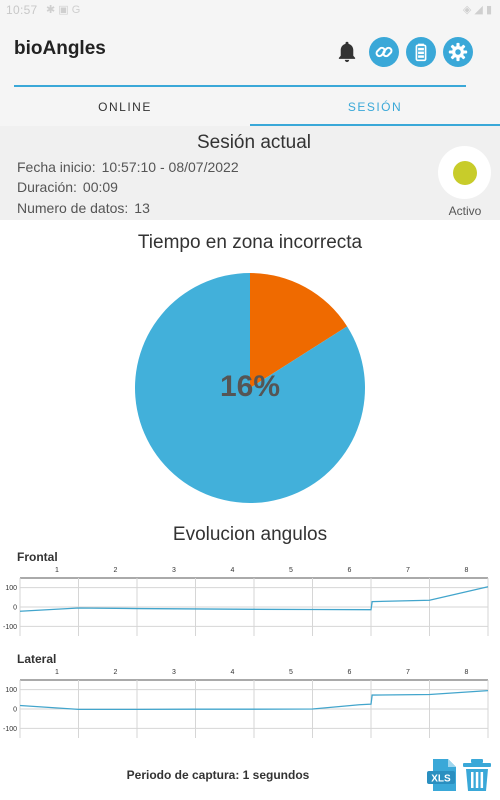 This screenshot has width=500, height=800. What do you see at coordinates (218, 775) in the screenshot?
I see `capture-period-text: Periodo de captura: 1 segundos` at bounding box center [218, 775].